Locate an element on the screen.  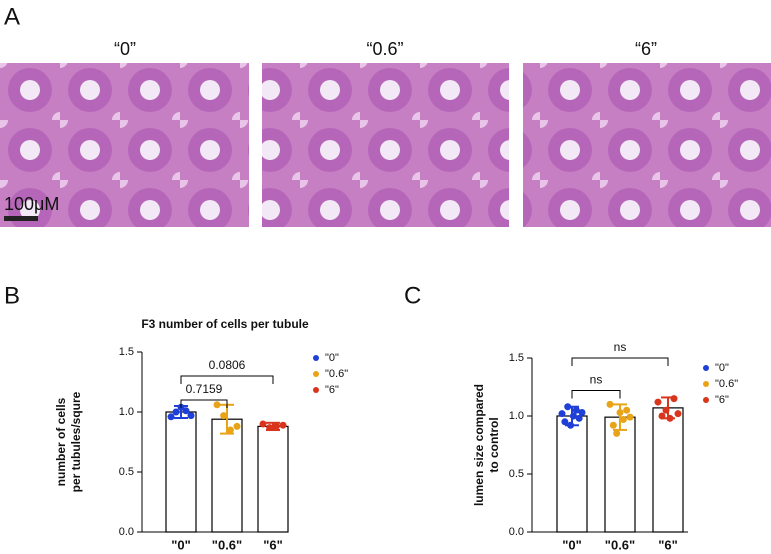
chart-title: F3 number of cells per tubule is located at coordinates (225, 324).